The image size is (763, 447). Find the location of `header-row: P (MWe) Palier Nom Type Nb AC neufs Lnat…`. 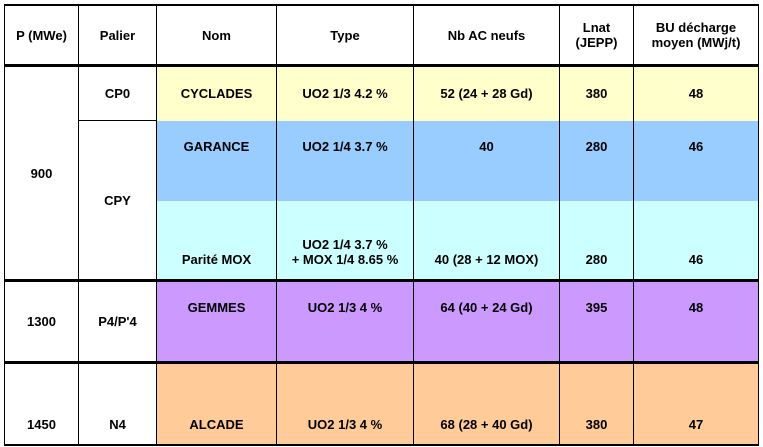

header-row: P (MWe) Palier Nom Type Nb AC neufs Lnat… is located at coordinates (381, 35).